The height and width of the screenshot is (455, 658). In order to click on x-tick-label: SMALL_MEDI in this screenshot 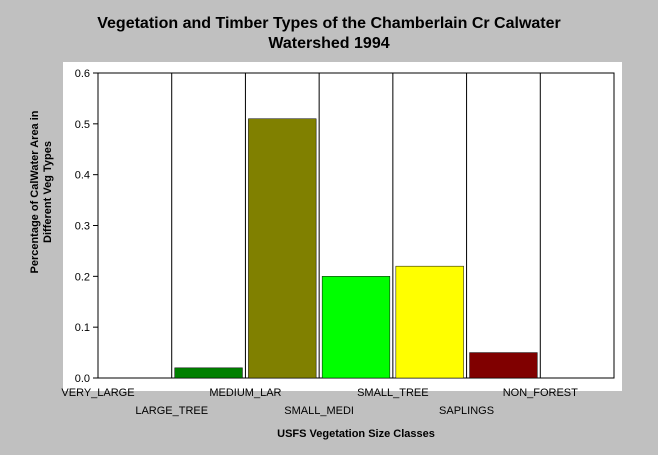, I will do `click(319, 411)`.